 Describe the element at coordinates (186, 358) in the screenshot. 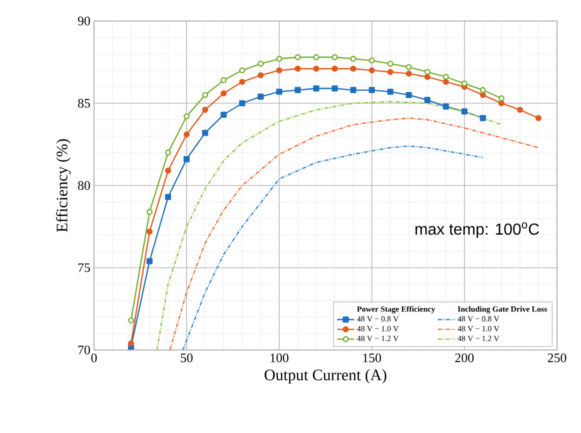

I see `x-tick-label: 50` at that location.